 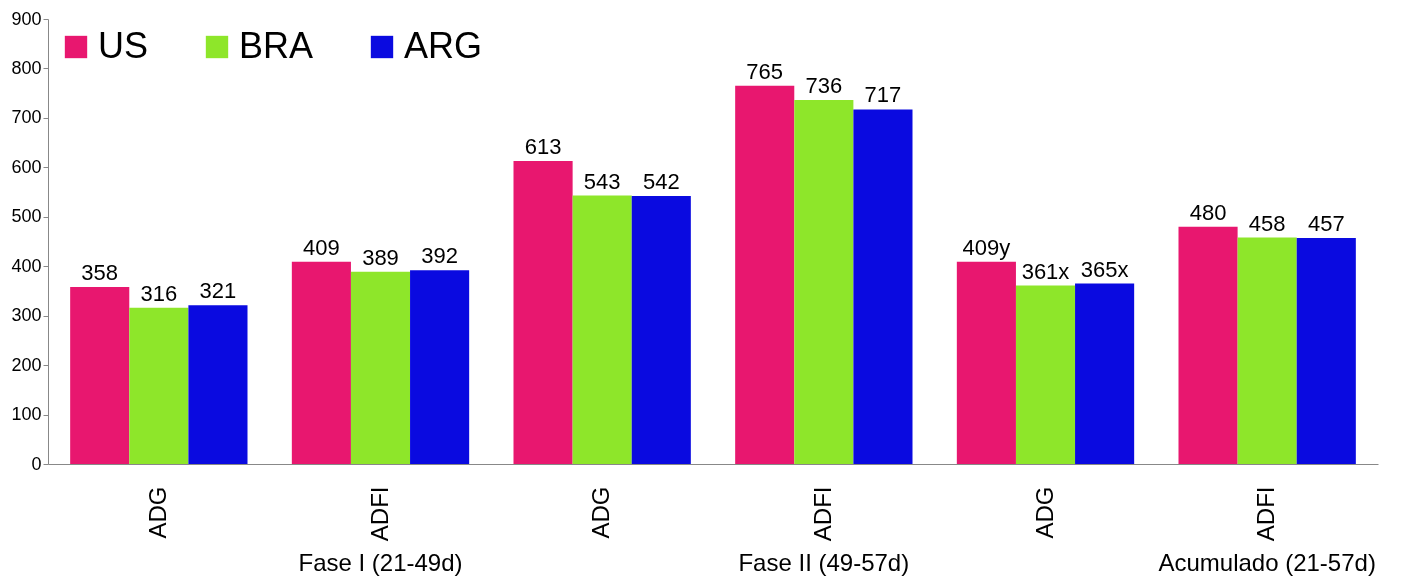 I want to click on data-label: 613, so click(x=543, y=146).